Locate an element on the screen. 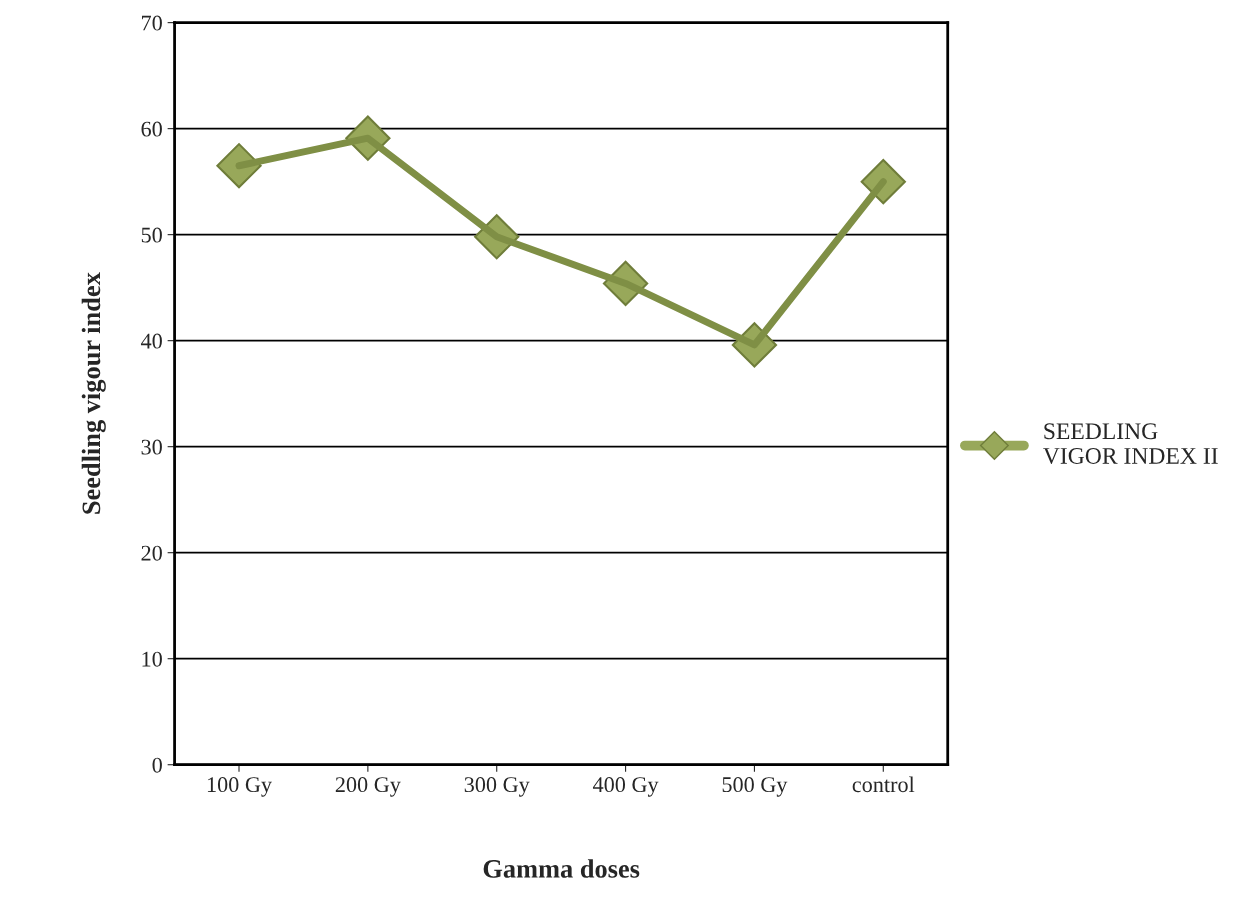 Image resolution: width=1247 pixels, height=905 pixels. y-axis-title: Seedling vigour index is located at coordinates (93, 393).